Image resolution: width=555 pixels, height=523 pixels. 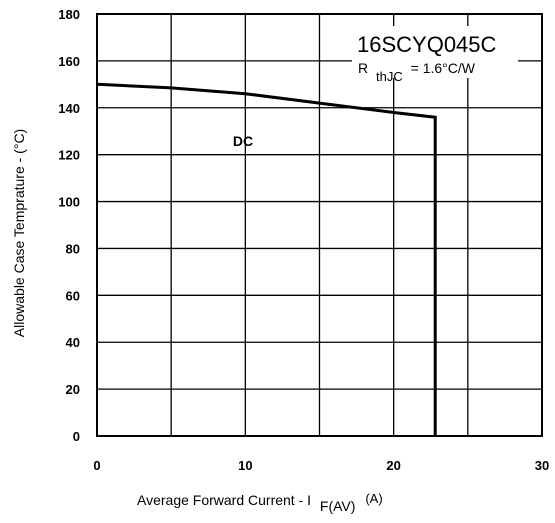 I want to click on x-tick-labels: 0 10 20 30, so click(x=321, y=465).